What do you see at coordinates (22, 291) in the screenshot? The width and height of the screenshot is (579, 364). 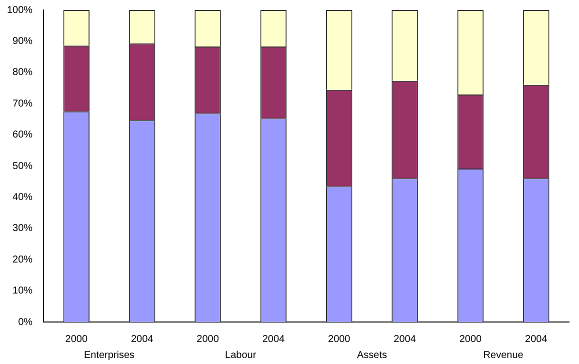 I see `y-tick-label: 10%` at bounding box center [22, 291].